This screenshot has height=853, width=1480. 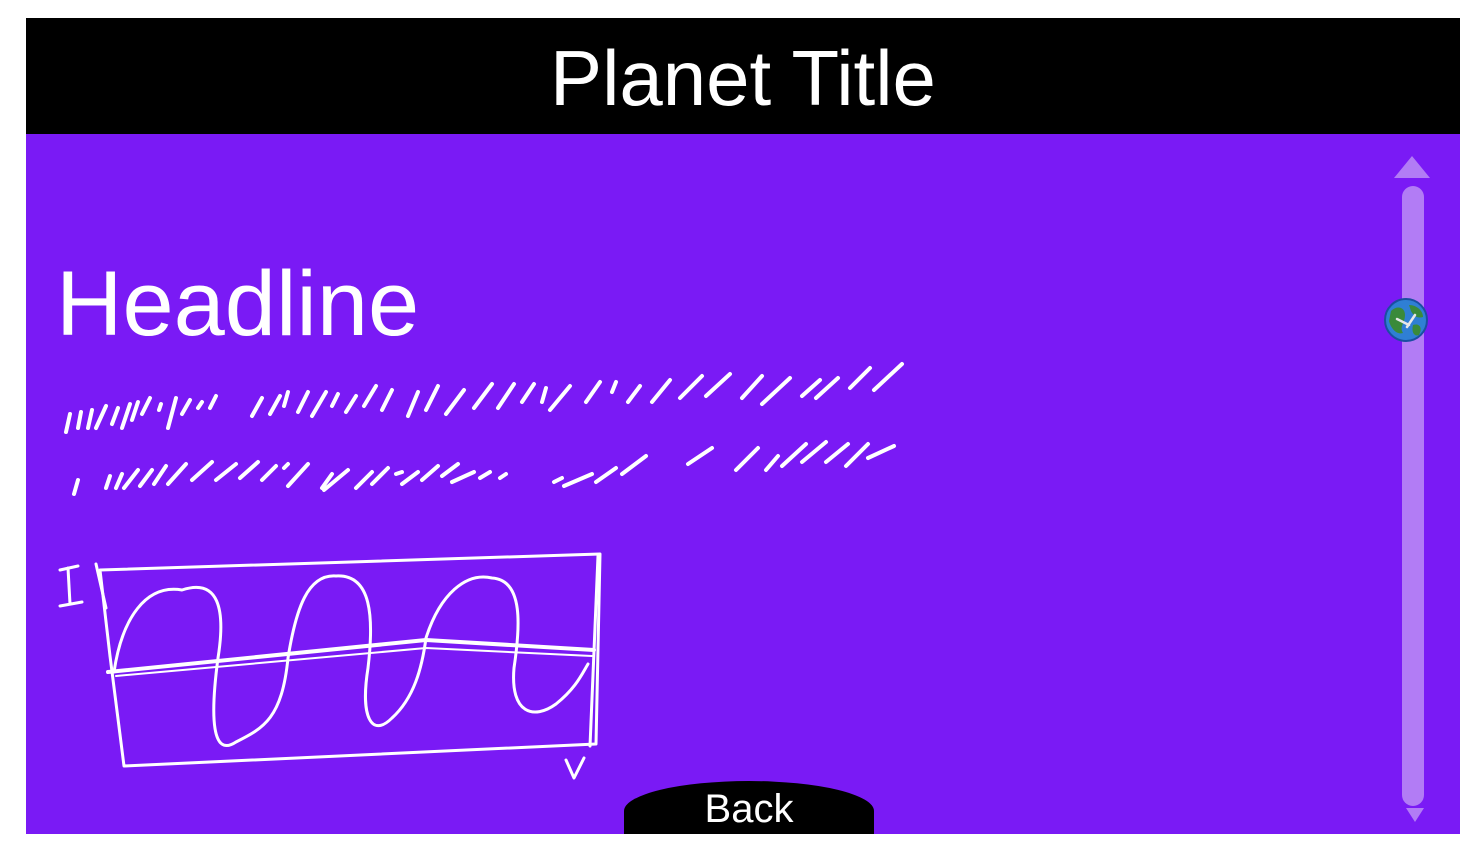 What do you see at coordinates (484, 429) in the screenshot?
I see `scribbled-text-lines-icon` at bounding box center [484, 429].